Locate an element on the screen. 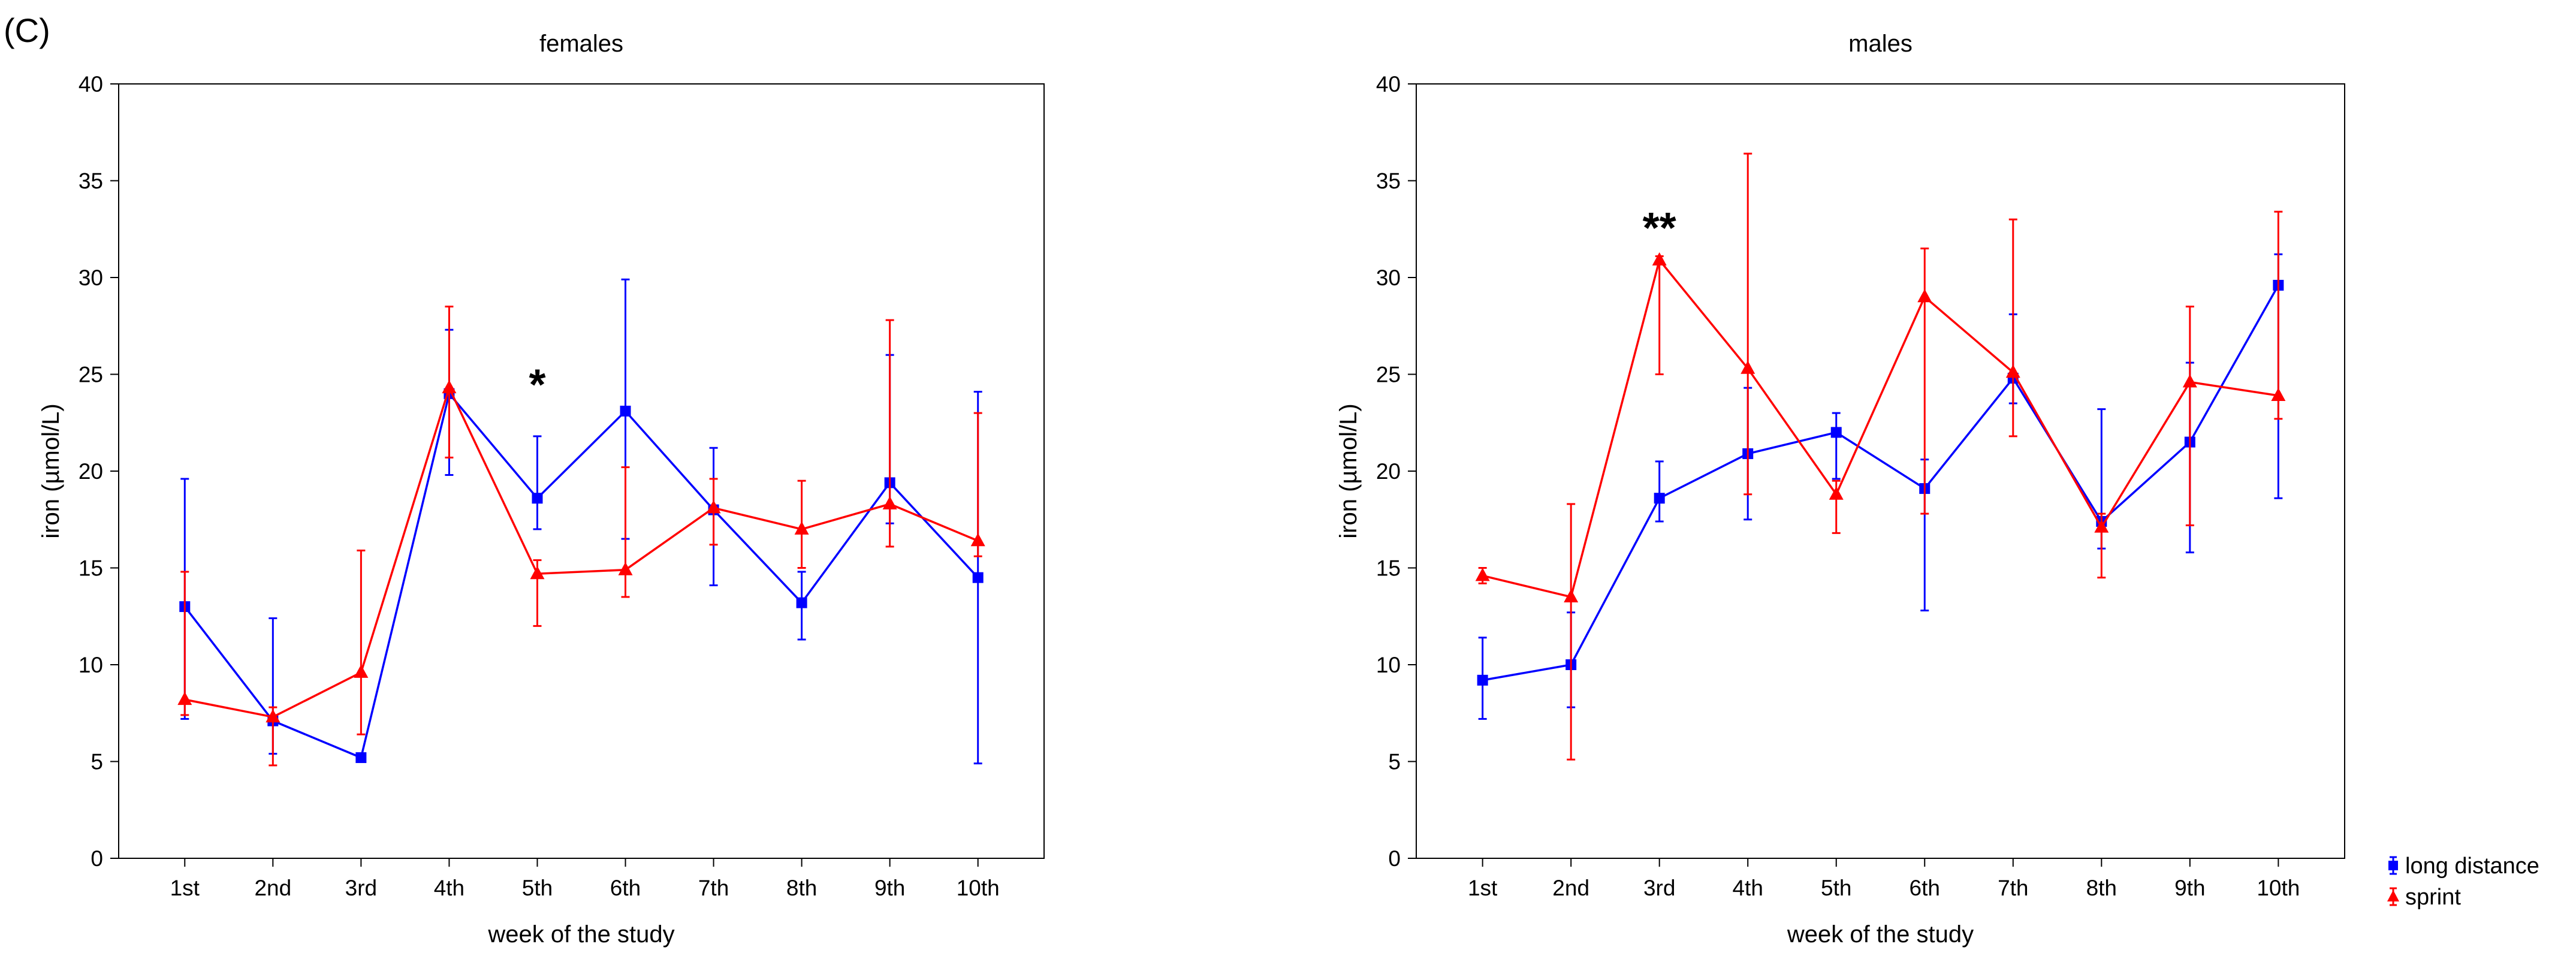 The width and height of the screenshot is (2576, 959). legend: long distance sprint is located at coordinates (2463, 882).